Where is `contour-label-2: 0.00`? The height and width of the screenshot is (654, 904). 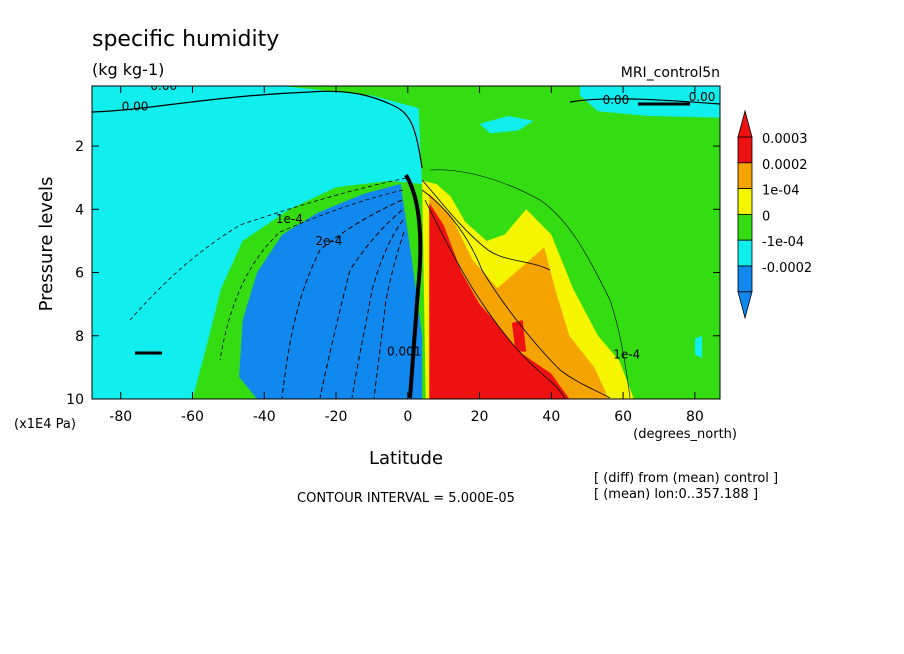 contour-label-2: 0.00 is located at coordinates (616, 100).